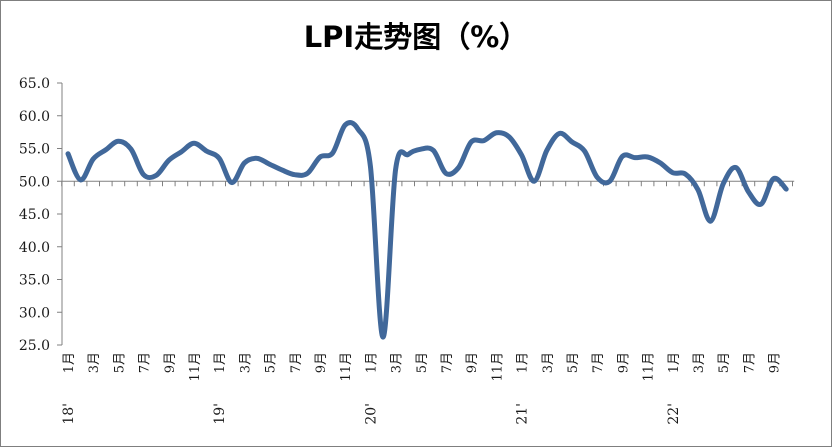  What do you see at coordinates (34, 215) in the screenshot?
I see `y-tick-label: 45.0` at bounding box center [34, 215].